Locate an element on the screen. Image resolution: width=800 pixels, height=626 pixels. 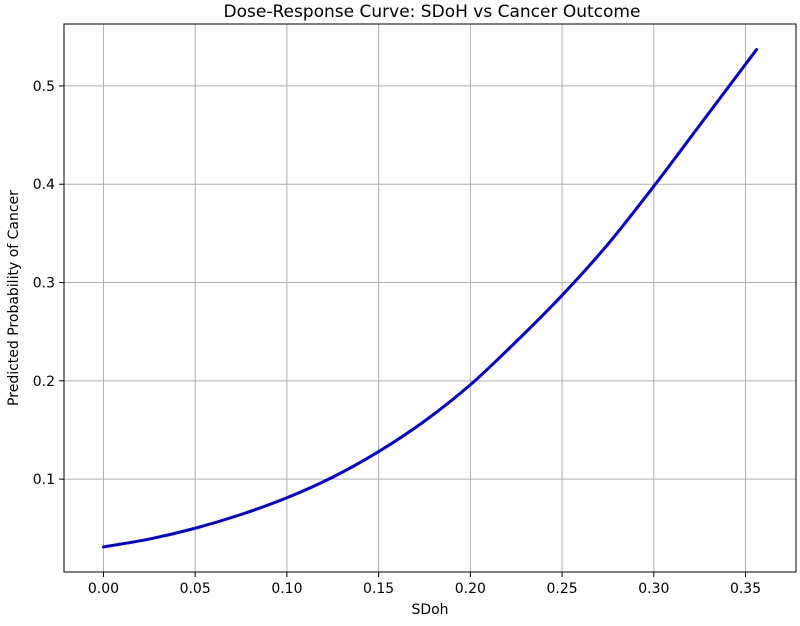
y-tick-label: 0.4 is located at coordinates (44, 185).